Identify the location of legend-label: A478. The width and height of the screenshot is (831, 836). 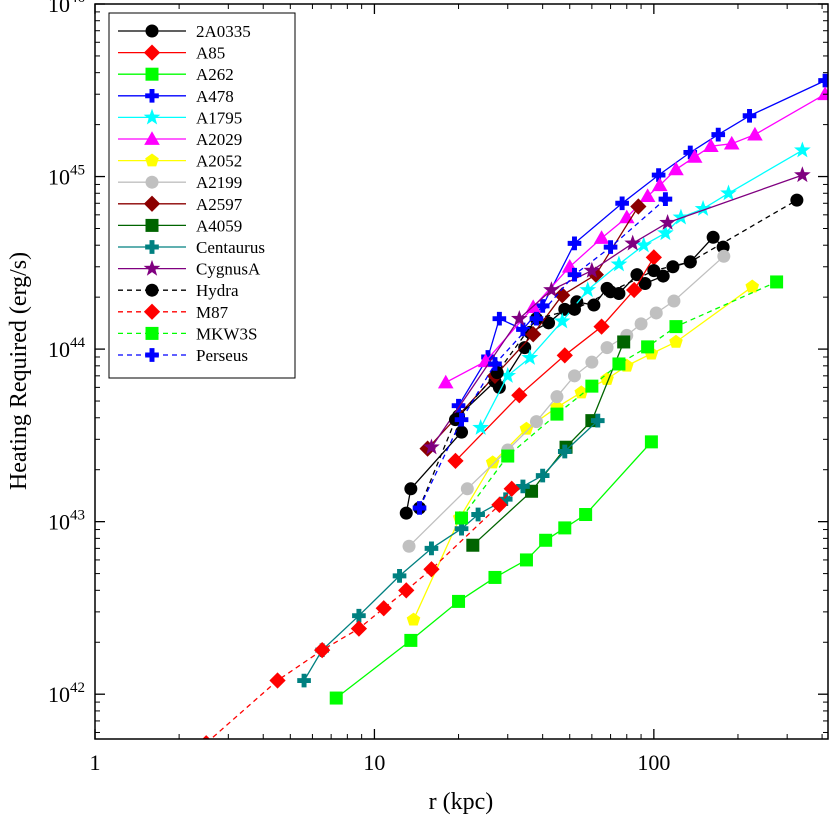
(215, 96).